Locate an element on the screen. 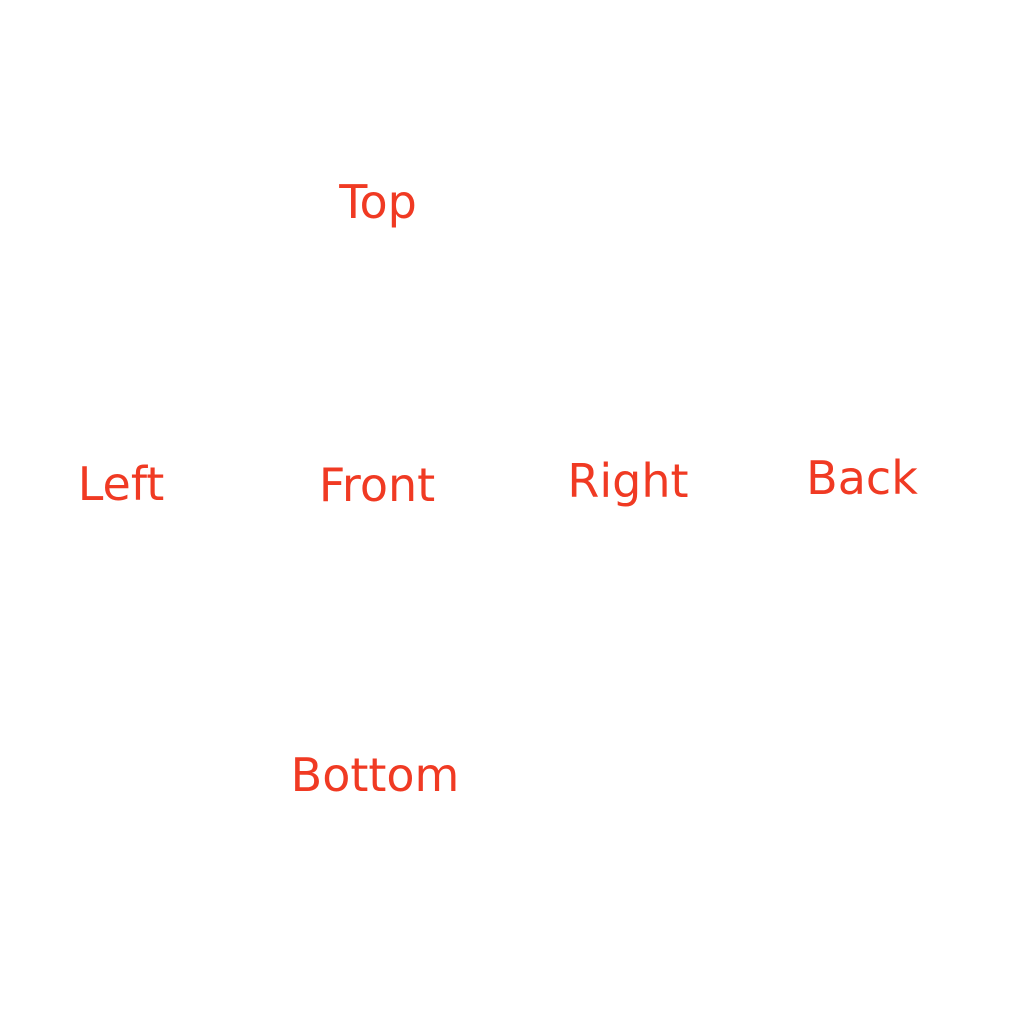 The image size is (1024, 1024). face-label-left: Left is located at coordinates (121, 484).